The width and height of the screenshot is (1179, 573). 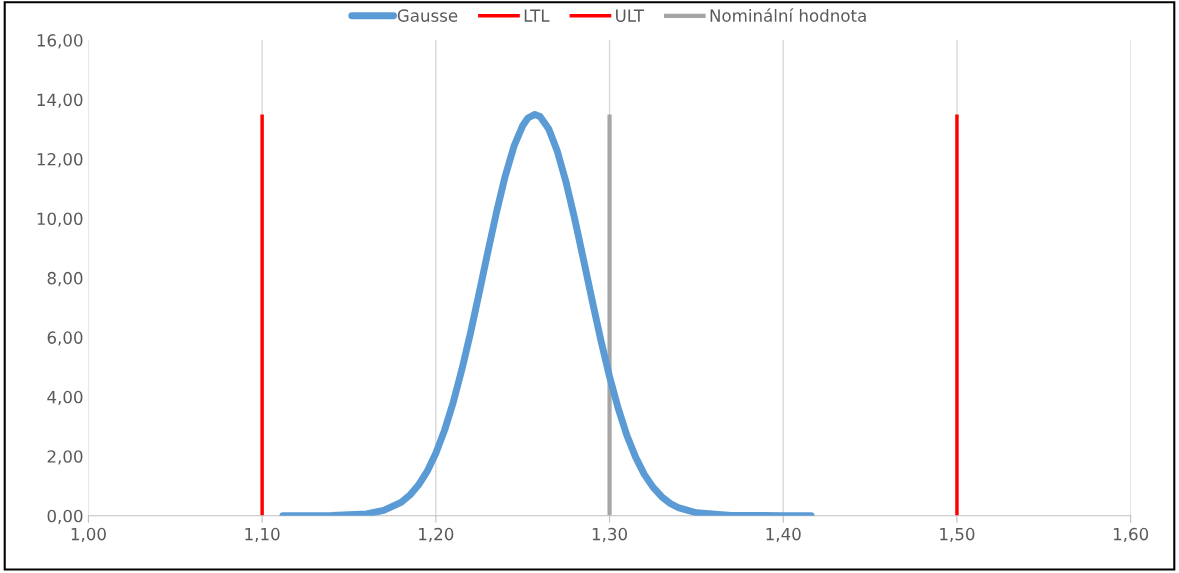 What do you see at coordinates (60, 100) in the screenshot?
I see `y-tick-label: 14,00` at bounding box center [60, 100].